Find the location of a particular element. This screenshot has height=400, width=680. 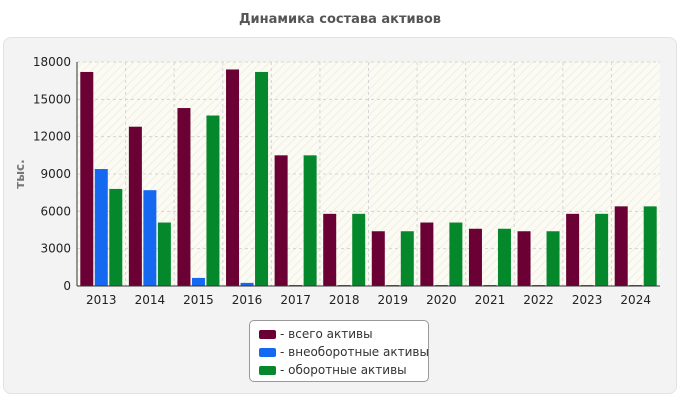

bar-total-2013 is located at coordinates (87, 178).